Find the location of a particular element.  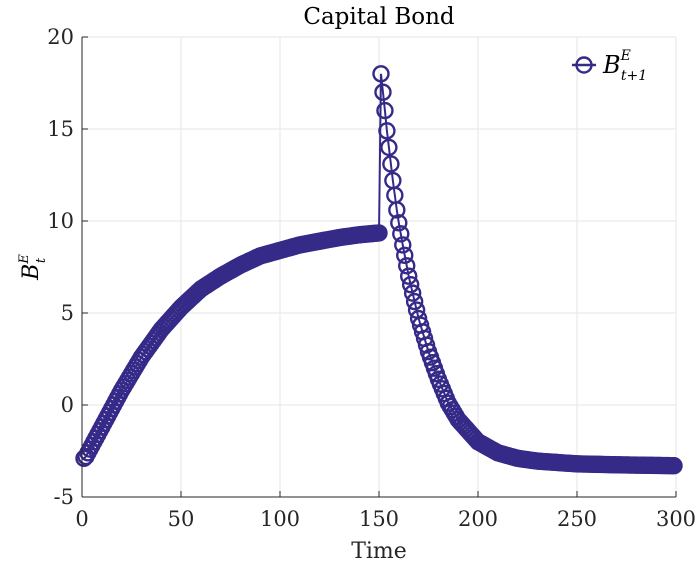

x-tick-label: 0 is located at coordinates (81, 519).